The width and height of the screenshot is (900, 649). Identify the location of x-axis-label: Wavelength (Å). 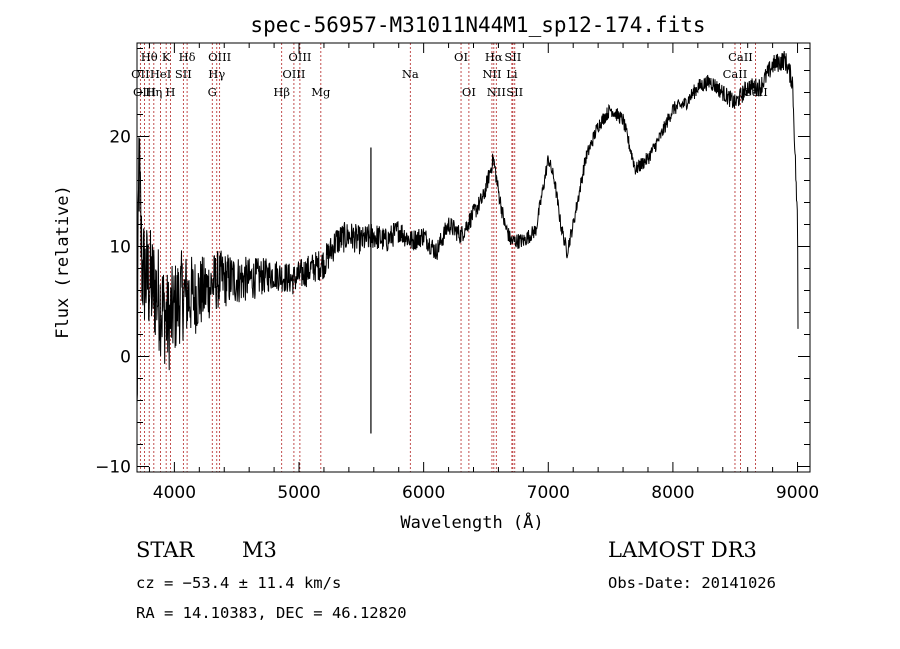
(471, 522).